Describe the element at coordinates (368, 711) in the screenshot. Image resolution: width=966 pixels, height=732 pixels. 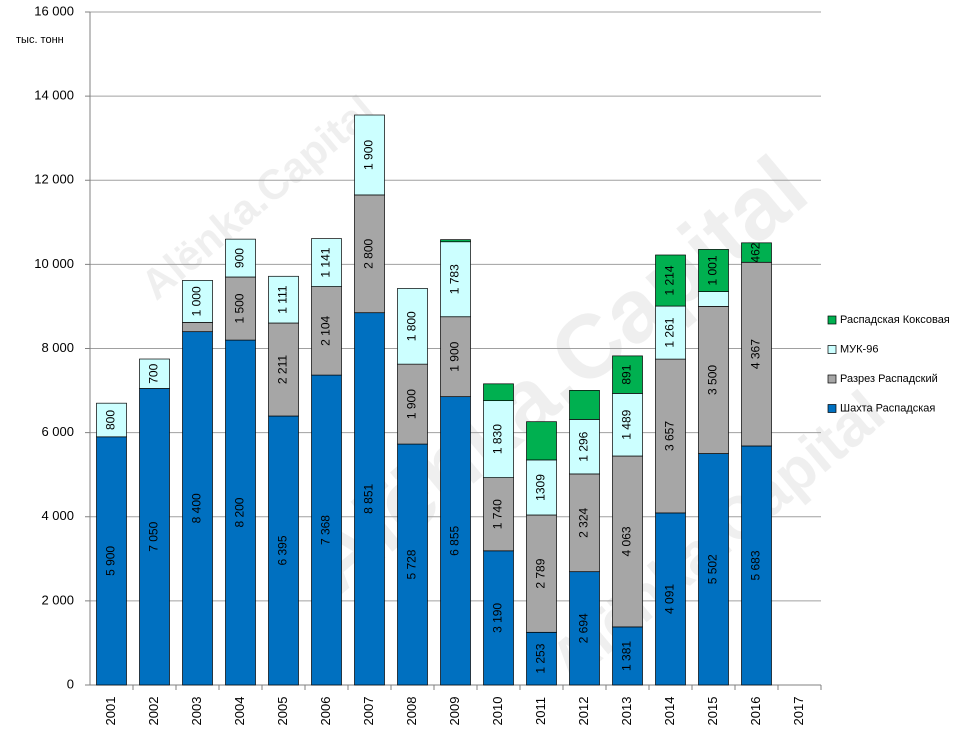
I see `x-tick-label: 2007` at that location.